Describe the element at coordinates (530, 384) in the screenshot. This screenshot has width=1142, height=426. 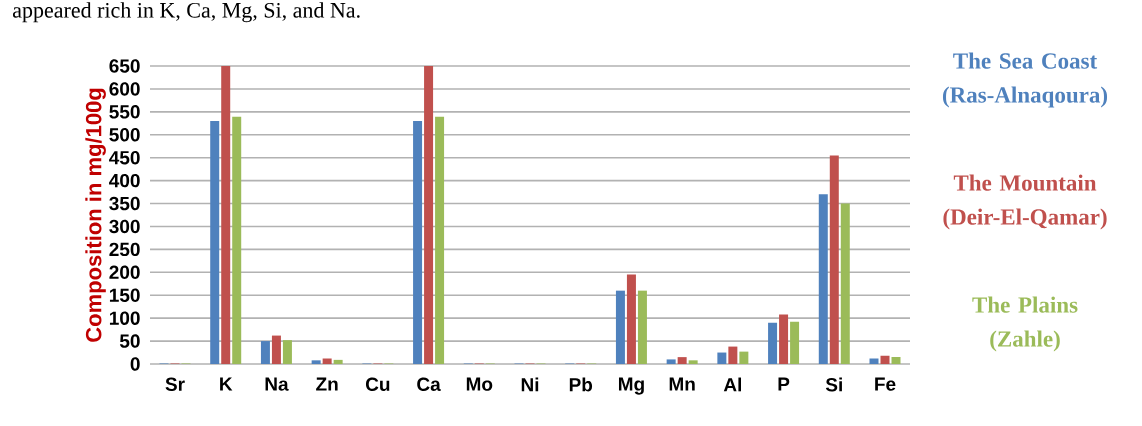
I see `x-tick-label: Ni` at that location.